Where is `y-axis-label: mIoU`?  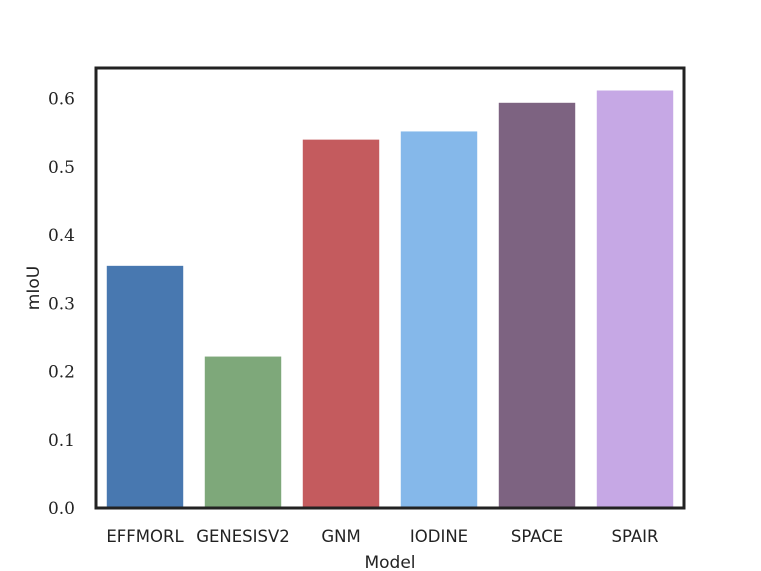
y-axis-label: mIoU is located at coordinates (34, 288).